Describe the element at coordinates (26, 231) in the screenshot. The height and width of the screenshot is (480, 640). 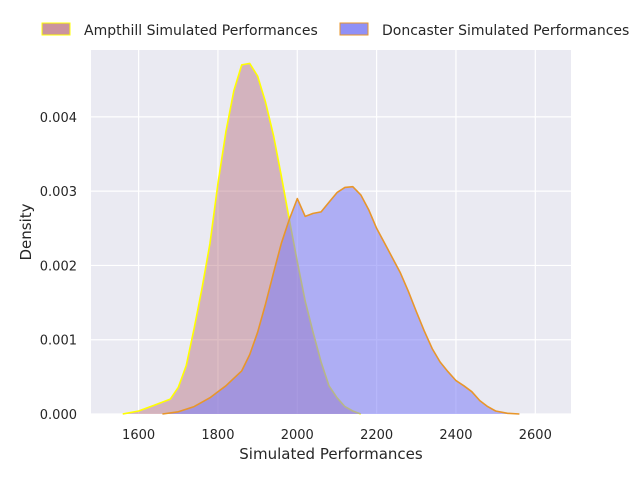
I see `y-axis-label: Density` at that location.